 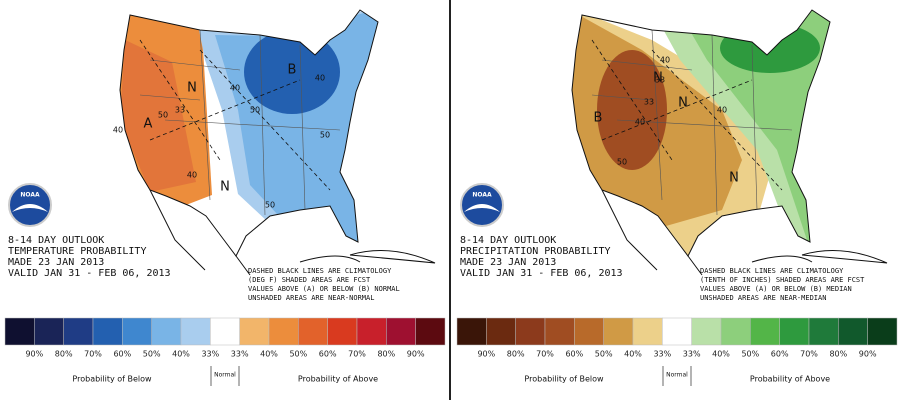 What do you see at coordinates (535, 251) in the screenshot?
I see `outlook-title: PRECIPITATION PROBABILITY` at bounding box center [535, 251].